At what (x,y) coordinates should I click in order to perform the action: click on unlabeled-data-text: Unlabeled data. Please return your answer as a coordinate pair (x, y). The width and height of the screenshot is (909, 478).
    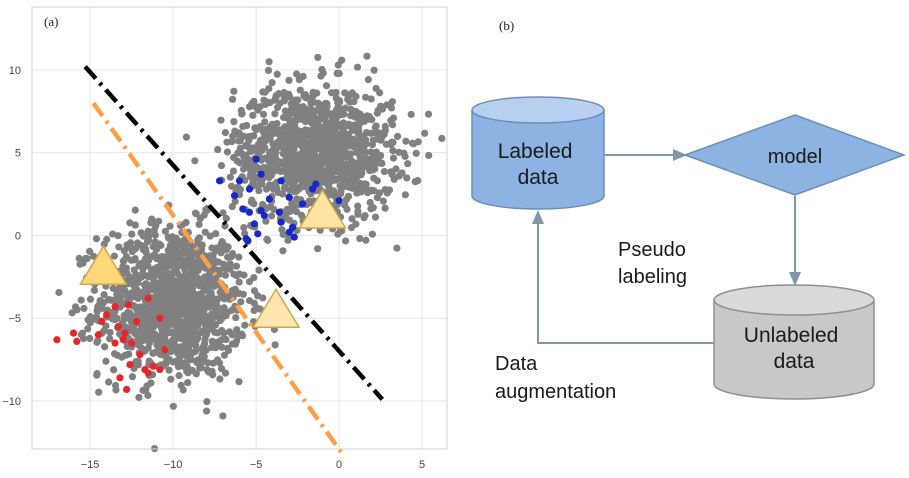
    Looking at the image, I should click on (794, 348).